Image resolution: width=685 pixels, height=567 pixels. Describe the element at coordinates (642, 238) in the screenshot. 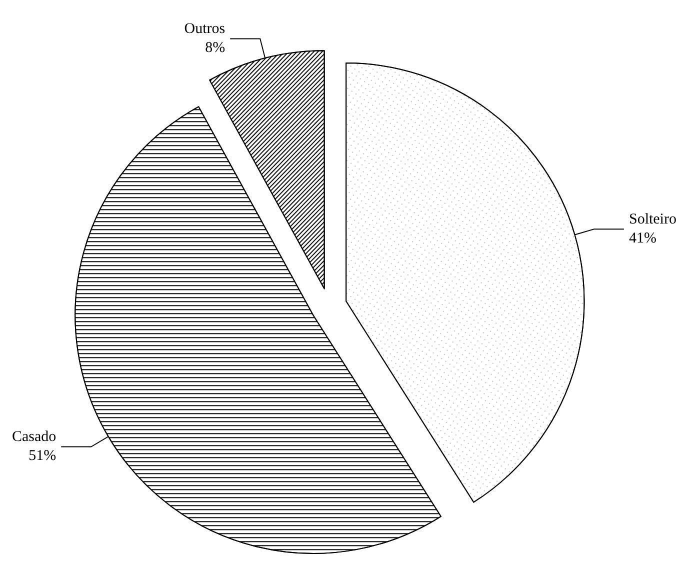

I see `data-label: 41%` at that location.